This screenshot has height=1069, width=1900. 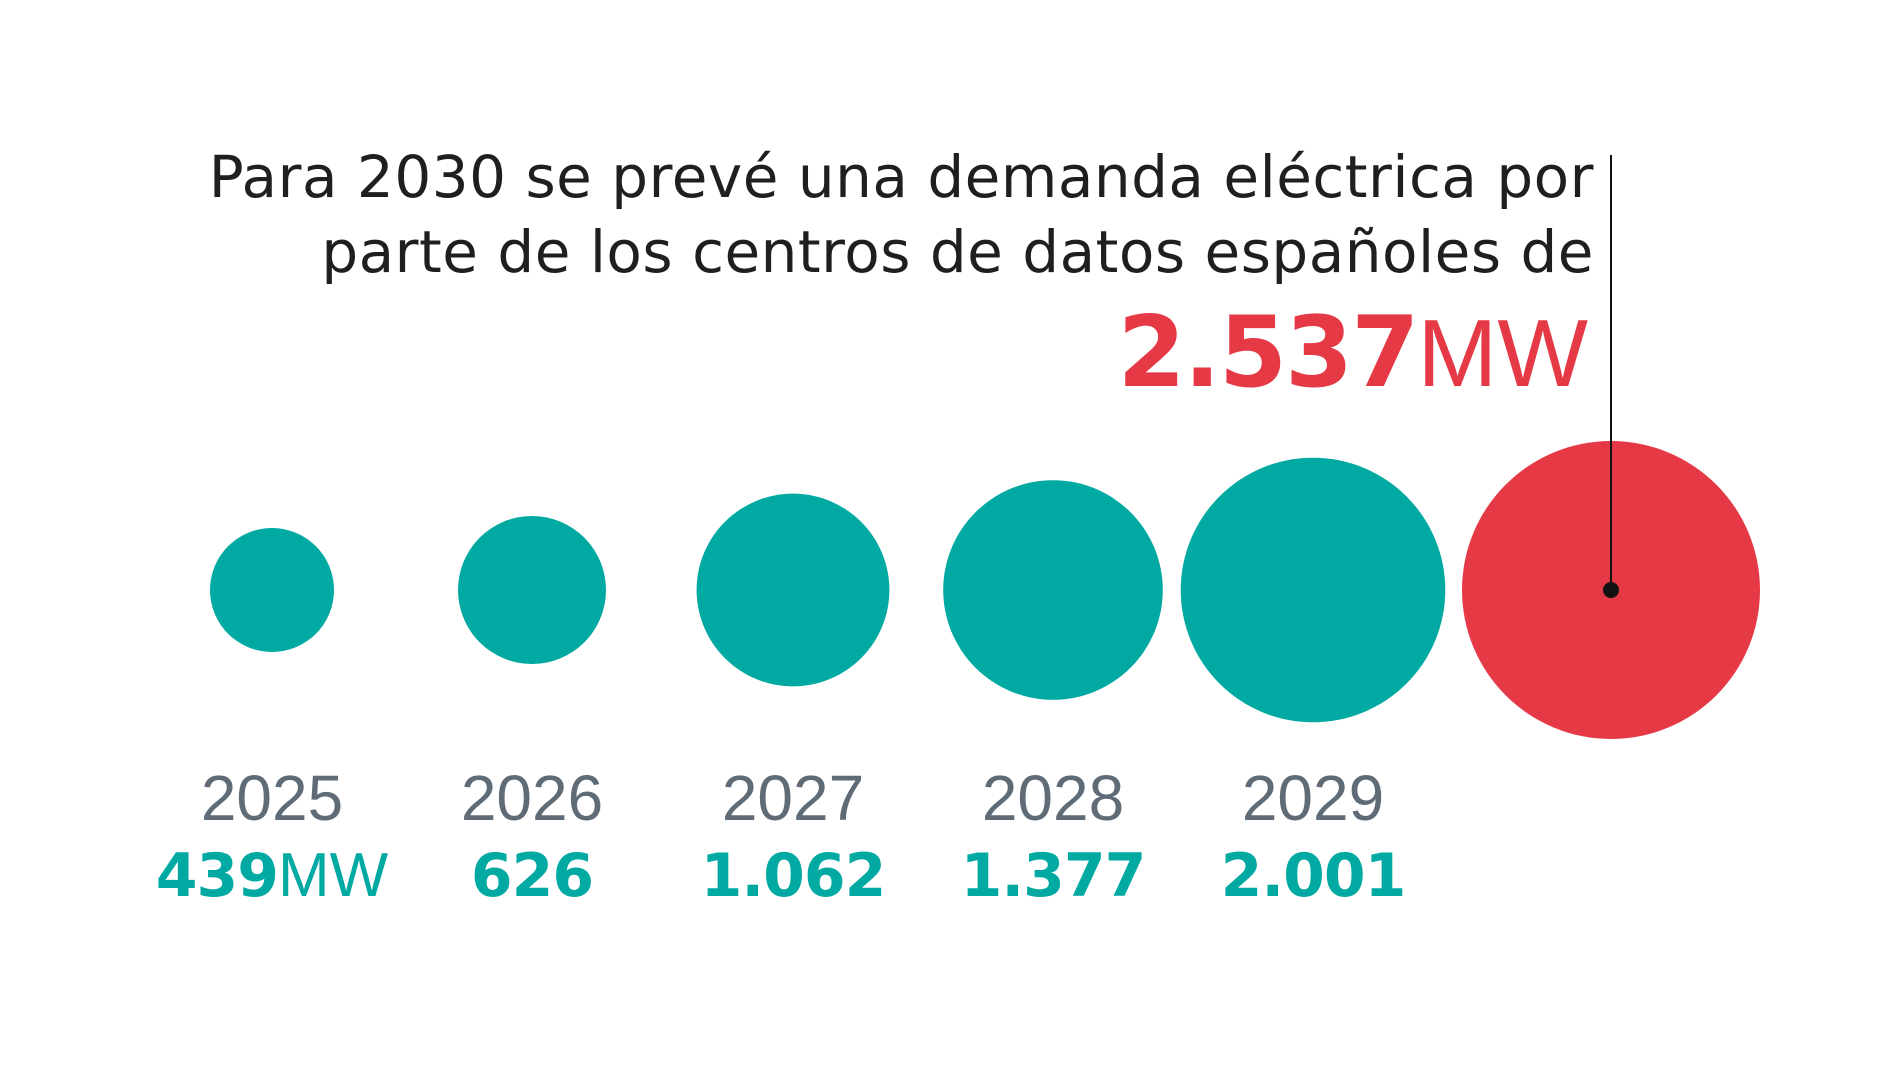 What do you see at coordinates (793, 590) in the screenshot?
I see `bubble-2027` at bounding box center [793, 590].